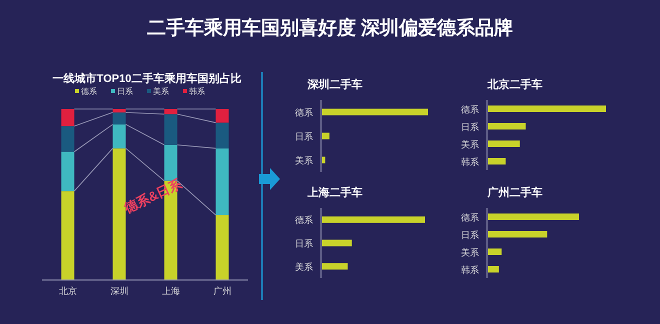  Describe the element at coordinates (330, 28) in the screenshot. I see `text: 二手车乘用车国别喜好度 深圳偏爱德系品牌` at that location.